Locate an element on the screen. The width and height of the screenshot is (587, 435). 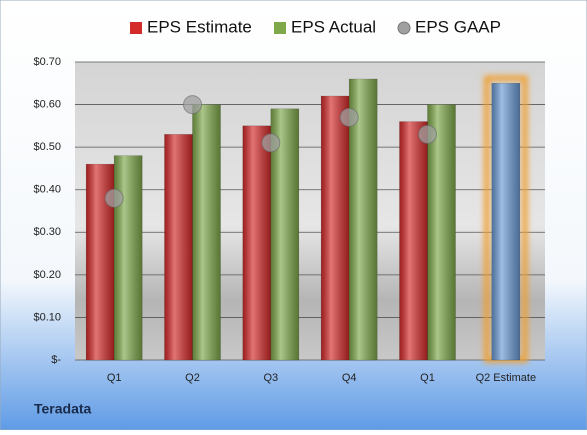
y-tick-label: $0.50 is located at coordinates (47, 147).